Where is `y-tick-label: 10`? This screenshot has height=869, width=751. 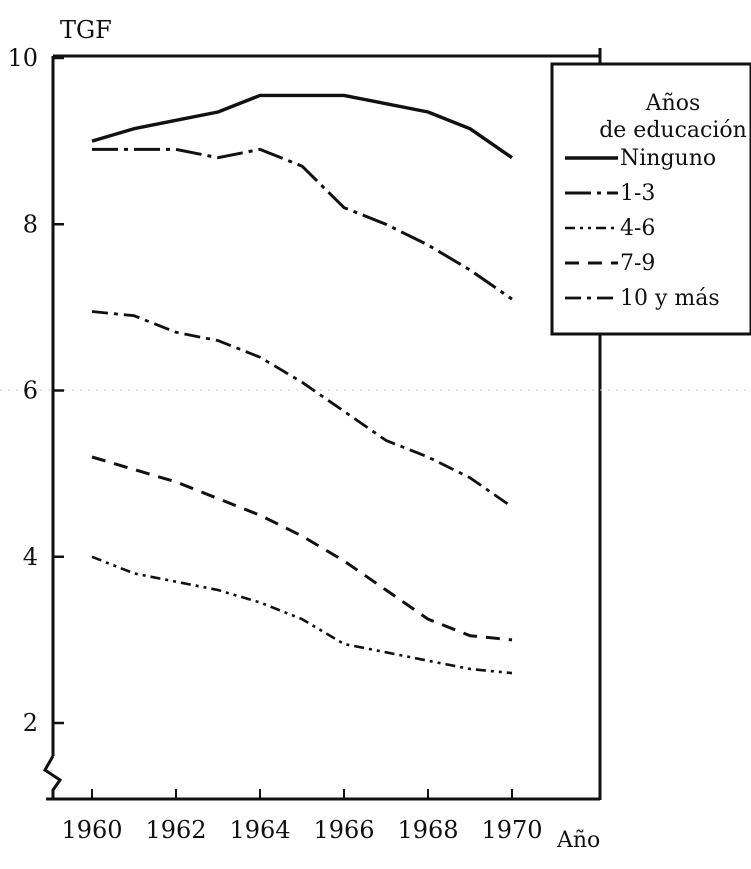 y-tick-label: 10 is located at coordinates (22, 58).